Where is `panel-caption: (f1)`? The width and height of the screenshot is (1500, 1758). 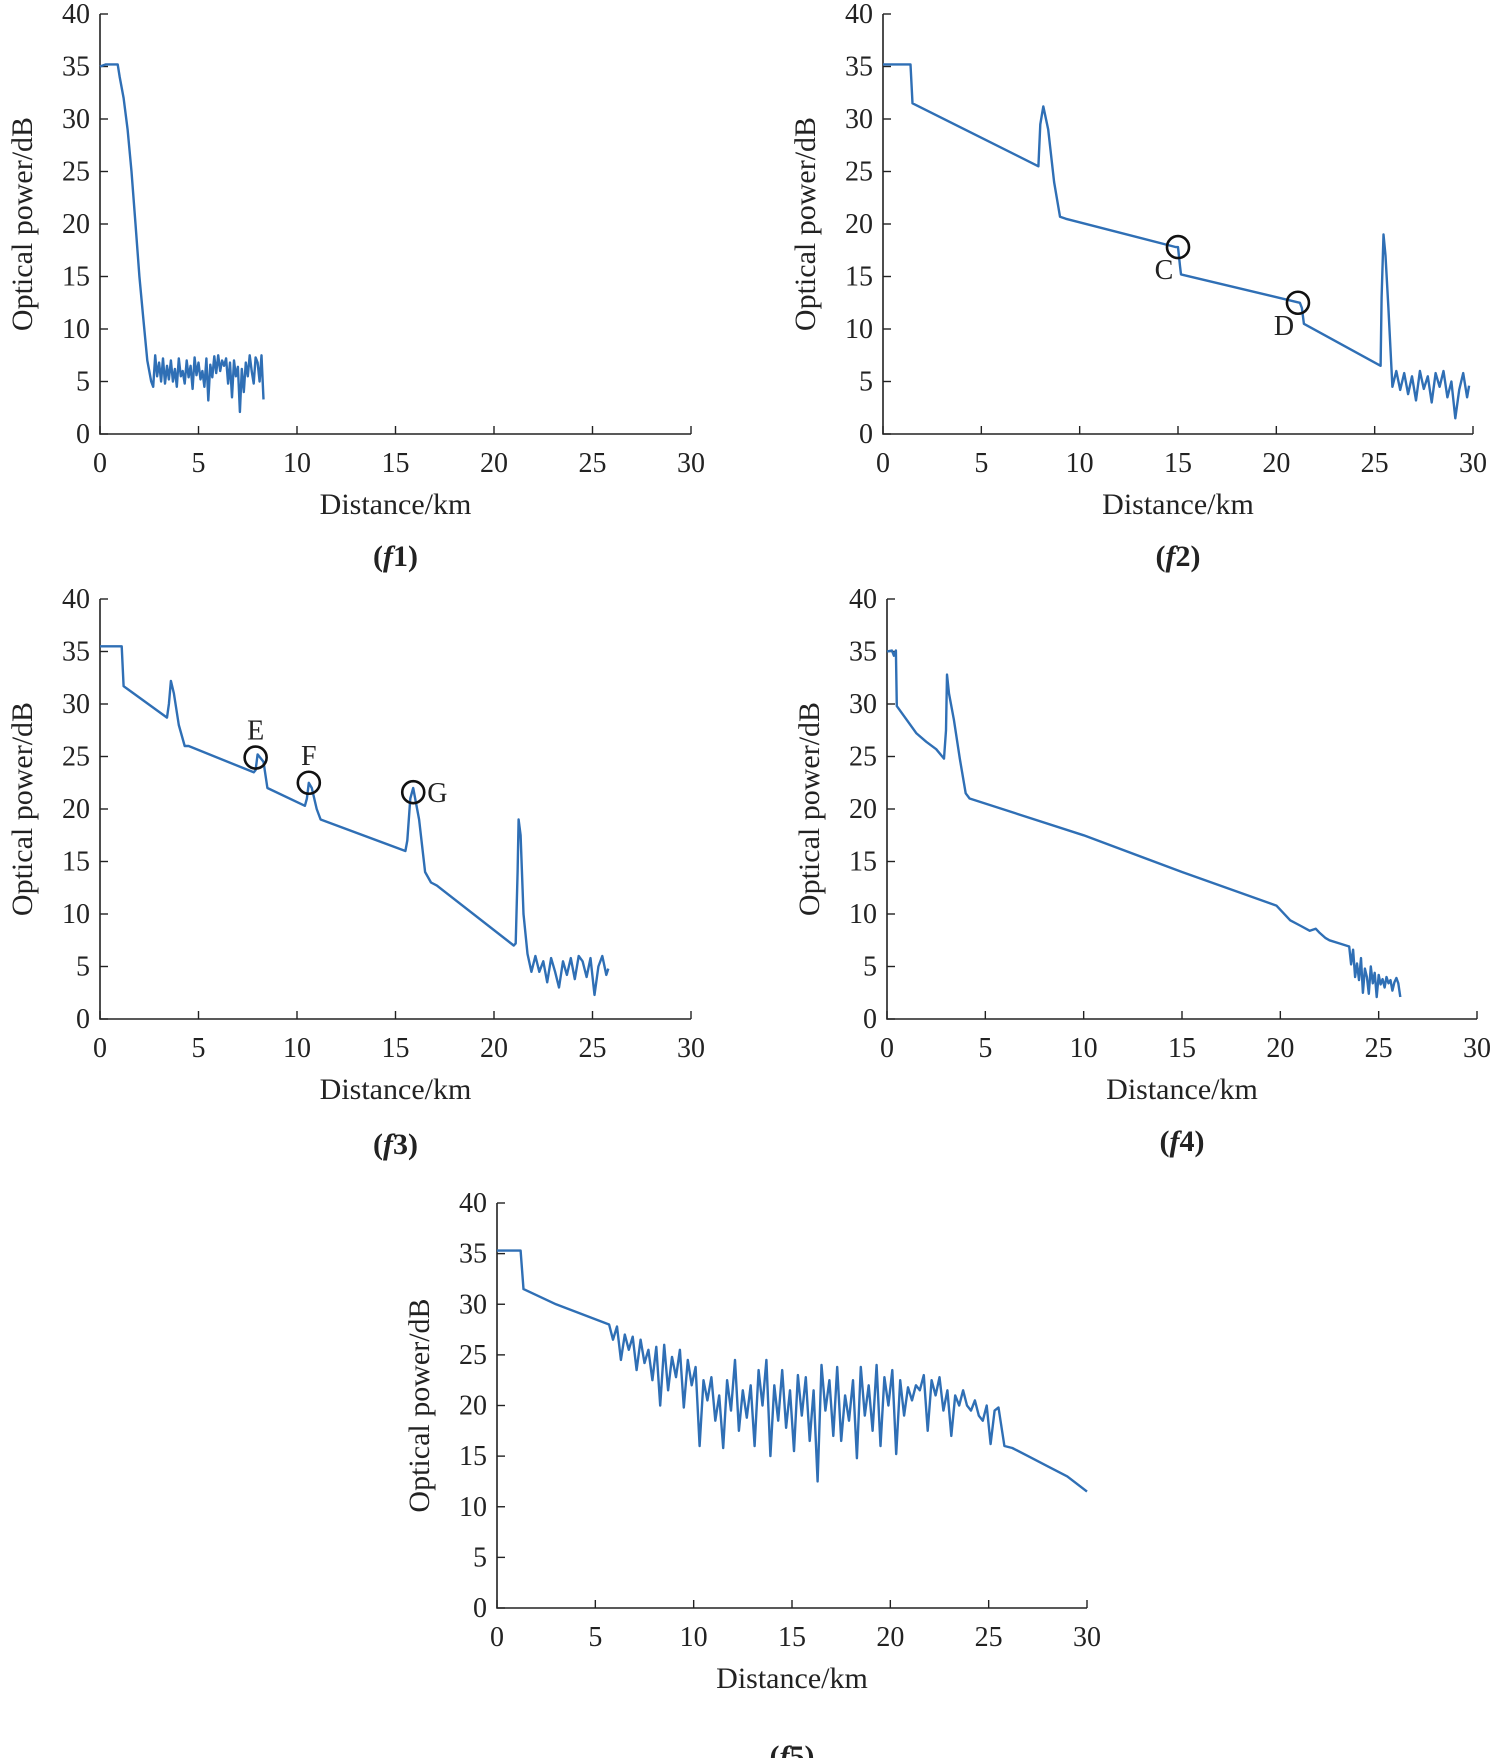 panel-caption: (f1) is located at coordinates (395, 556).